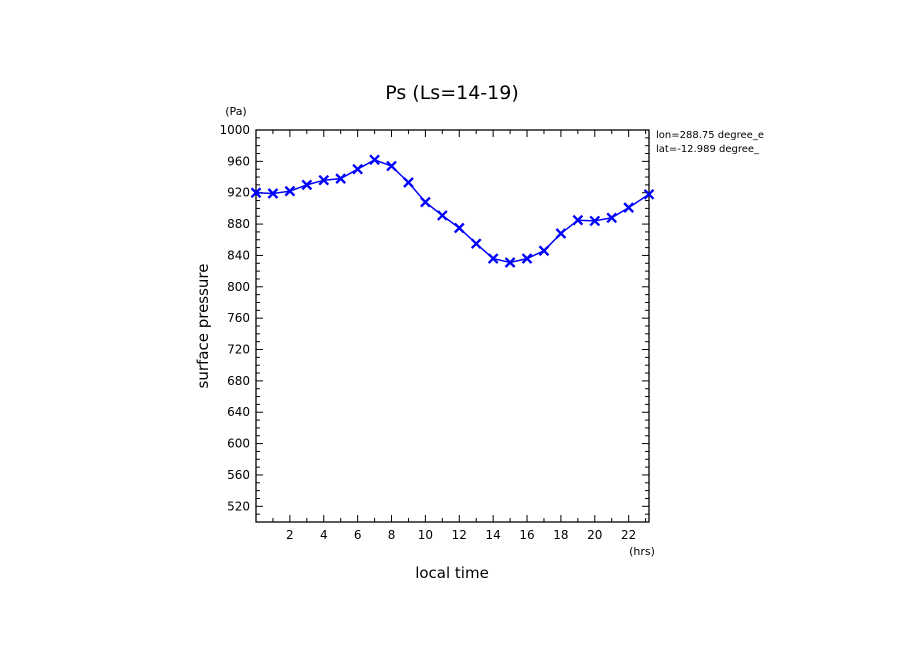 The height and width of the screenshot is (654, 904). I want to click on x-tick-label: 16, so click(526, 535).